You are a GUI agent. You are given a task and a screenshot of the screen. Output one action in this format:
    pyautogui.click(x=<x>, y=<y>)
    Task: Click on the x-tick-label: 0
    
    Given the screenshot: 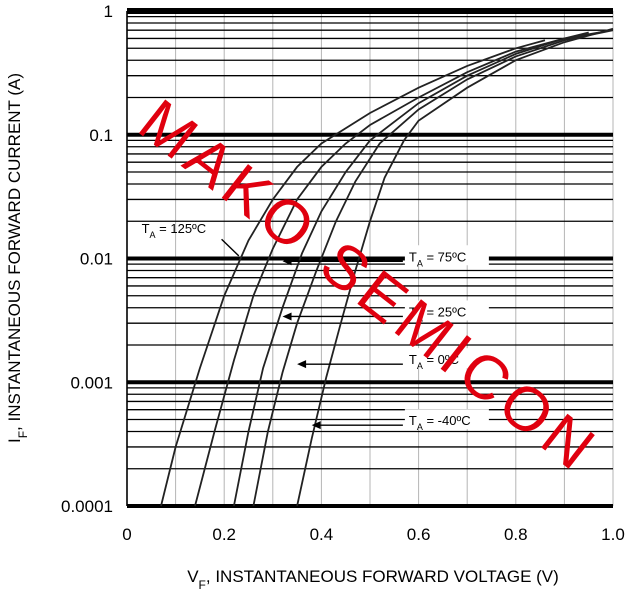 What is the action you would take?
    pyautogui.click(x=126, y=534)
    